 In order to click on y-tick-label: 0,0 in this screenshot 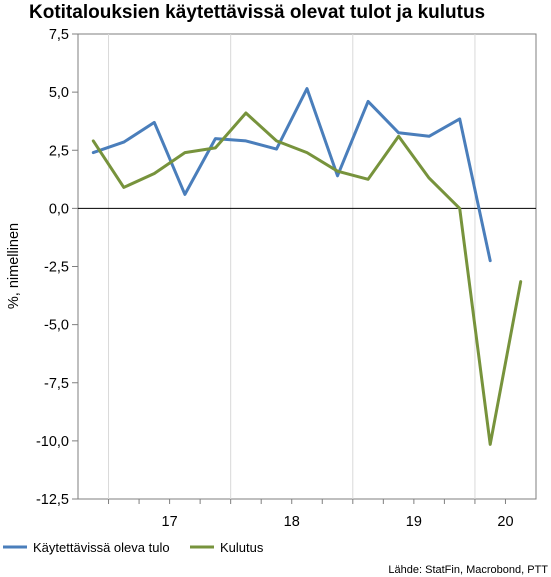, I will do `click(59, 209)`.